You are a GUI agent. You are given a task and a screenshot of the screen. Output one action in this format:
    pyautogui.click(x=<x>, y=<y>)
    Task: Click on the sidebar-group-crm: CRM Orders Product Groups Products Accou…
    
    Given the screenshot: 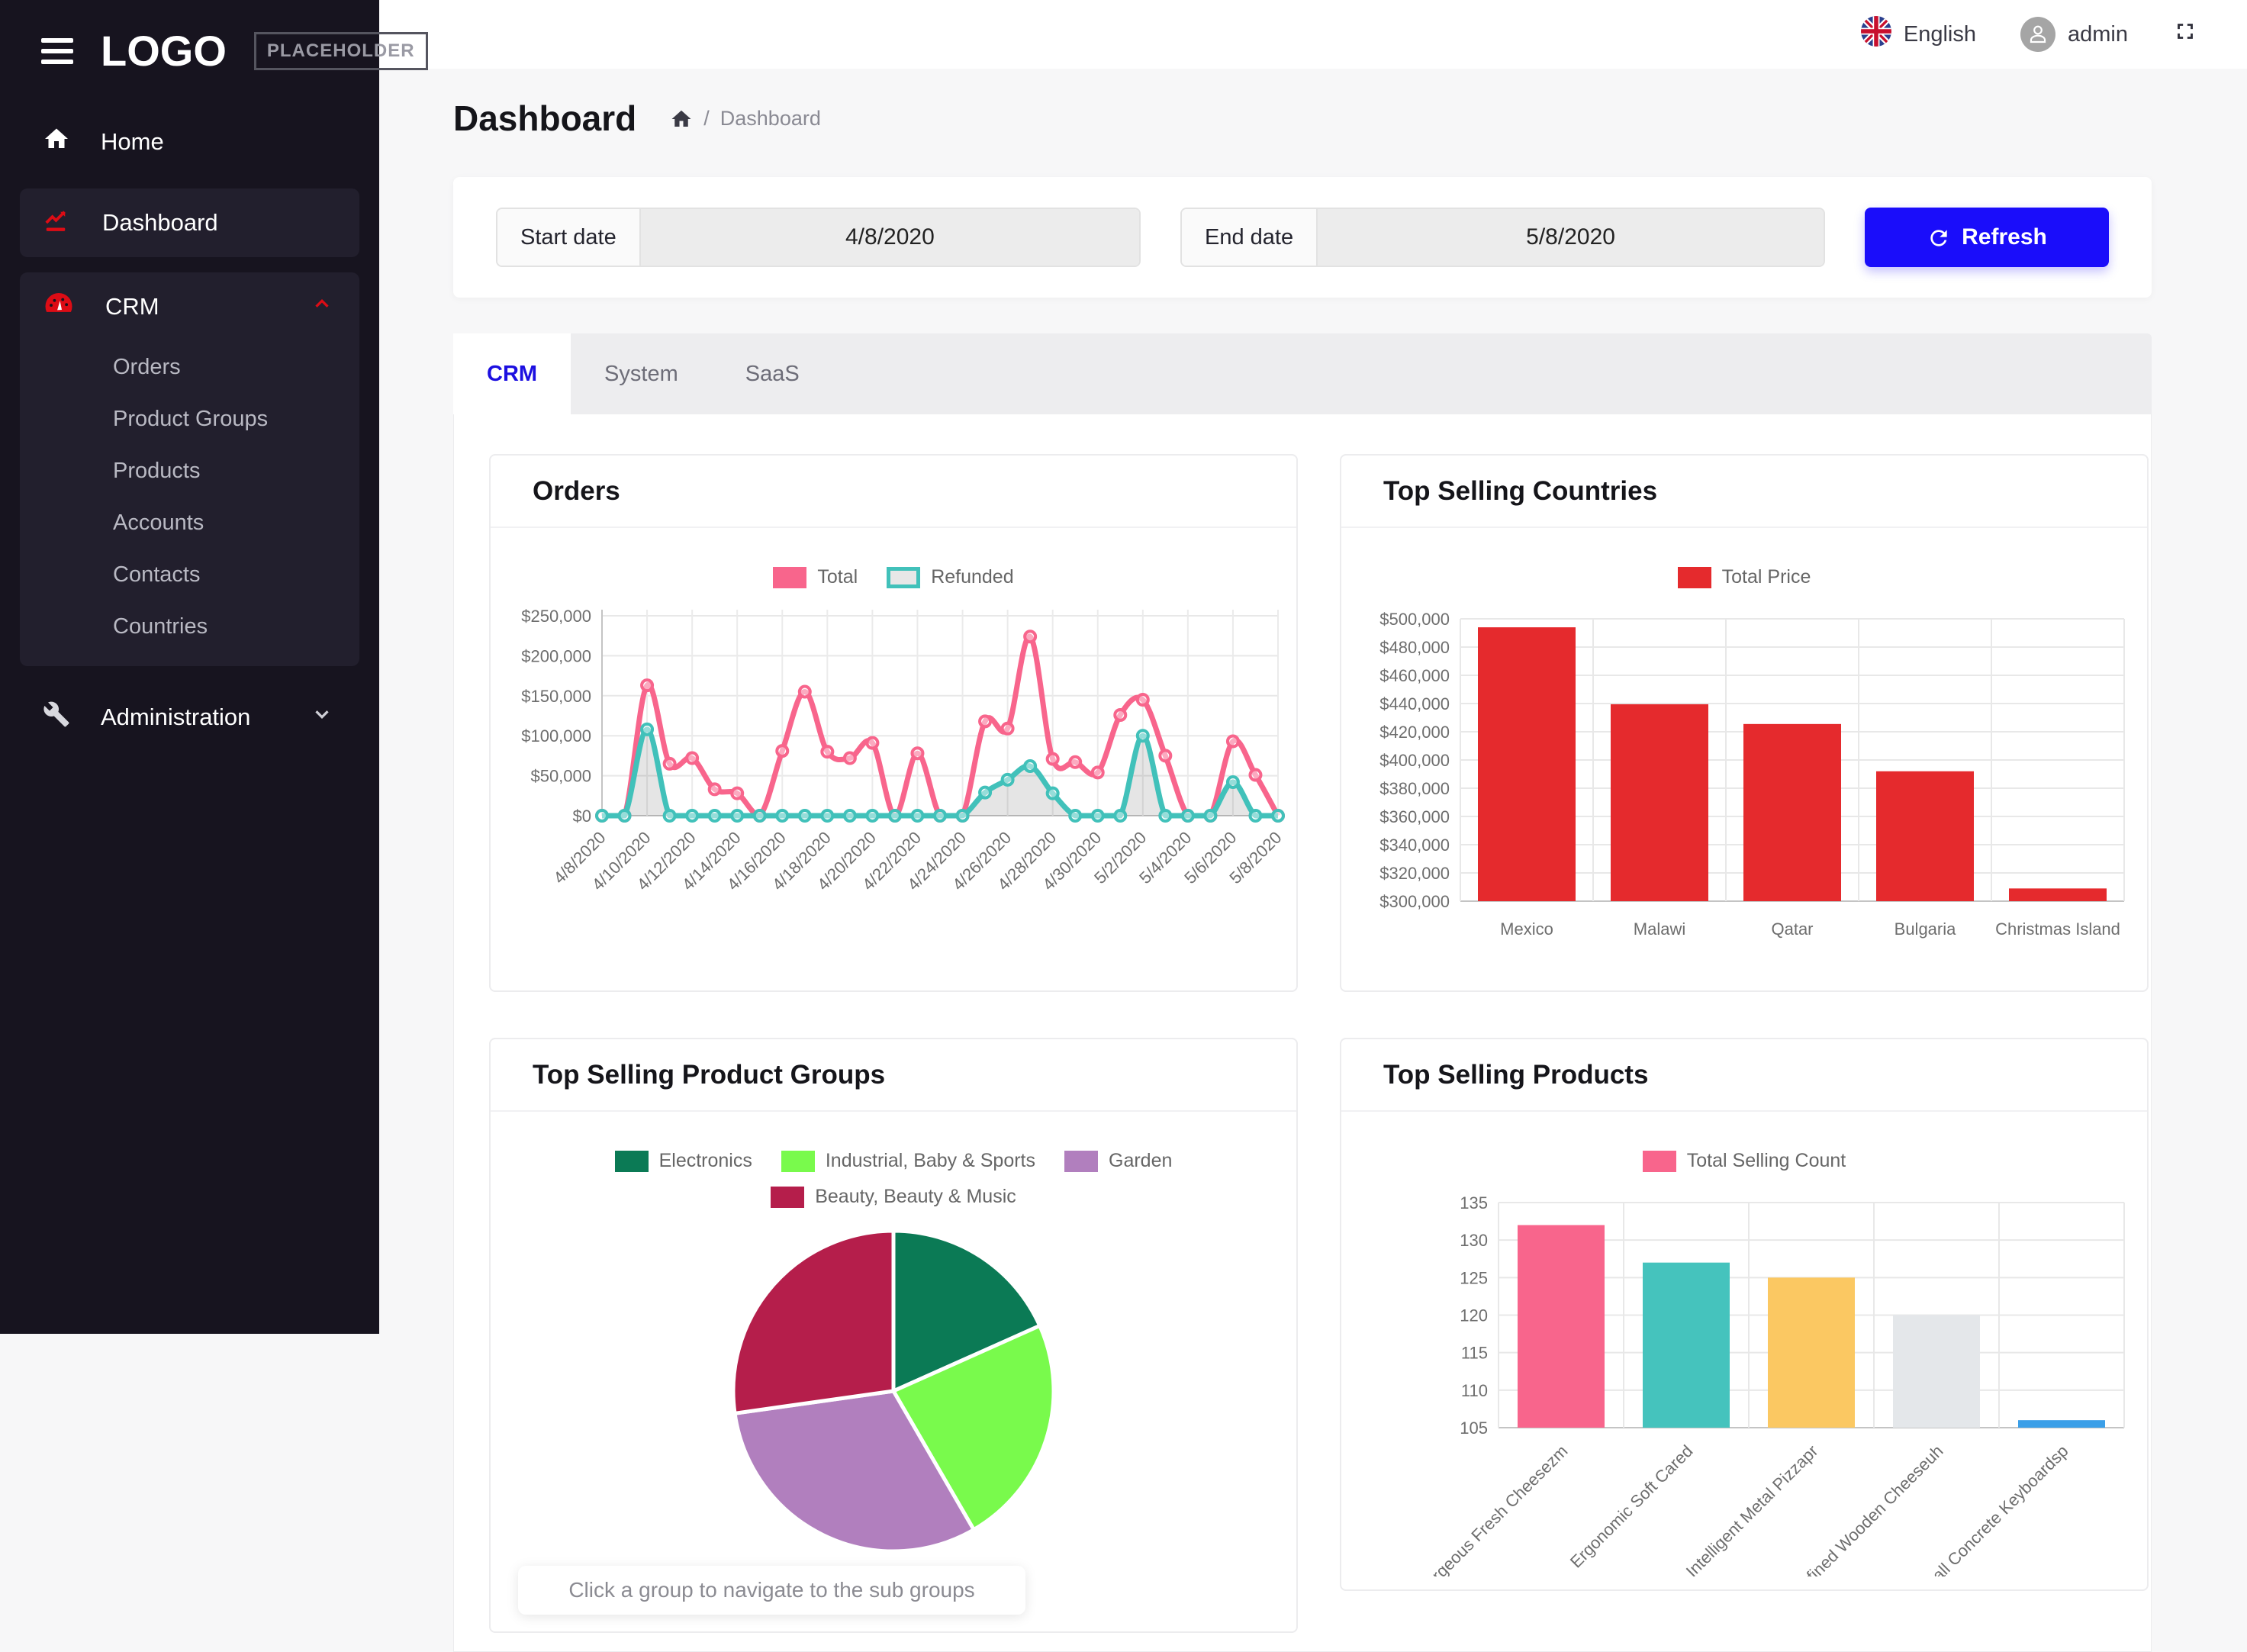 What is the action you would take?
    pyautogui.click(x=189, y=469)
    